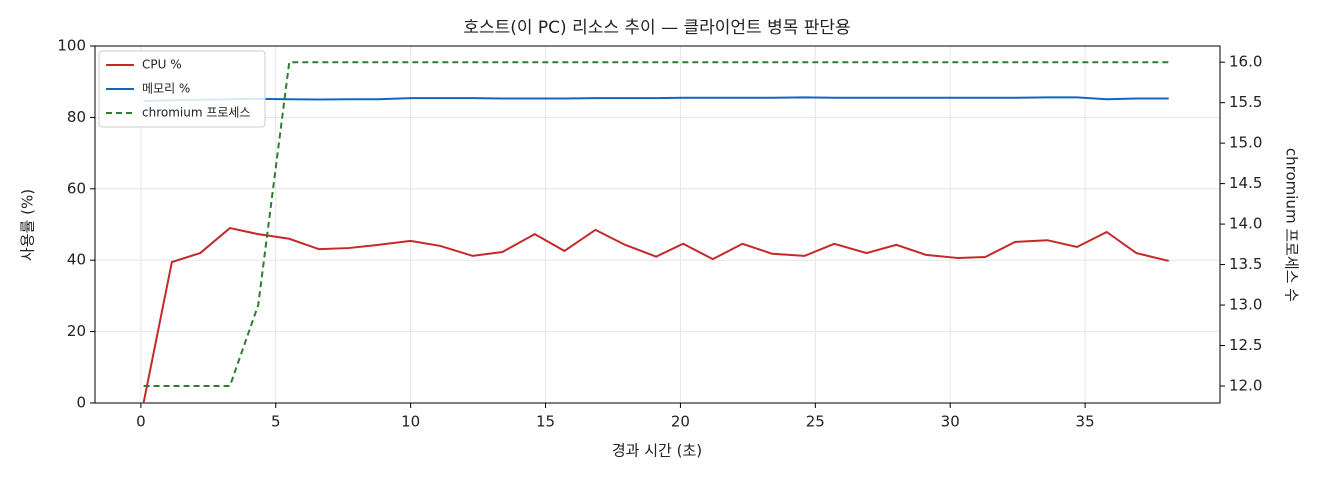 The width and height of the screenshot is (1320, 484). Describe the element at coordinates (1245, 62) in the screenshot. I see `y2-tick-label: 16.0` at that location.